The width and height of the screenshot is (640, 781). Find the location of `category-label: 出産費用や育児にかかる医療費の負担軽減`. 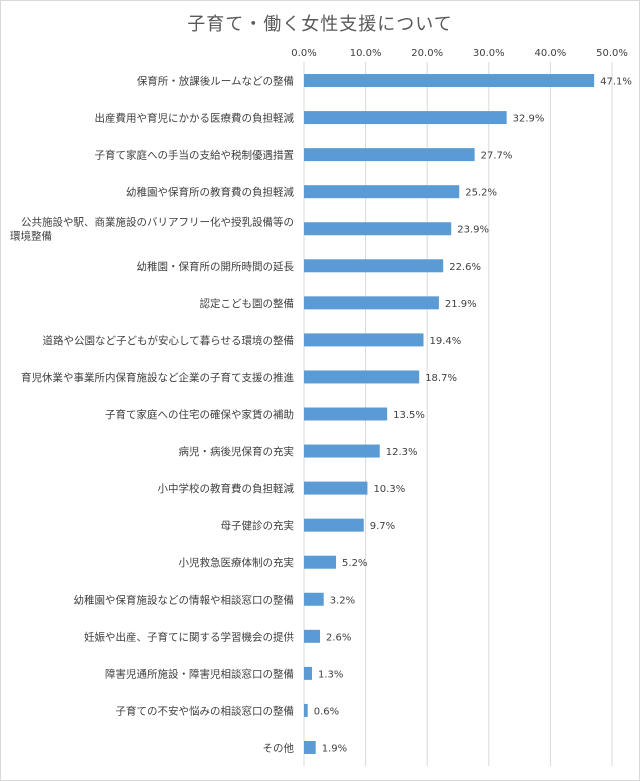

category-label: 出産費用や育児にかかる医療費の負担軽減 is located at coordinates (195, 118).